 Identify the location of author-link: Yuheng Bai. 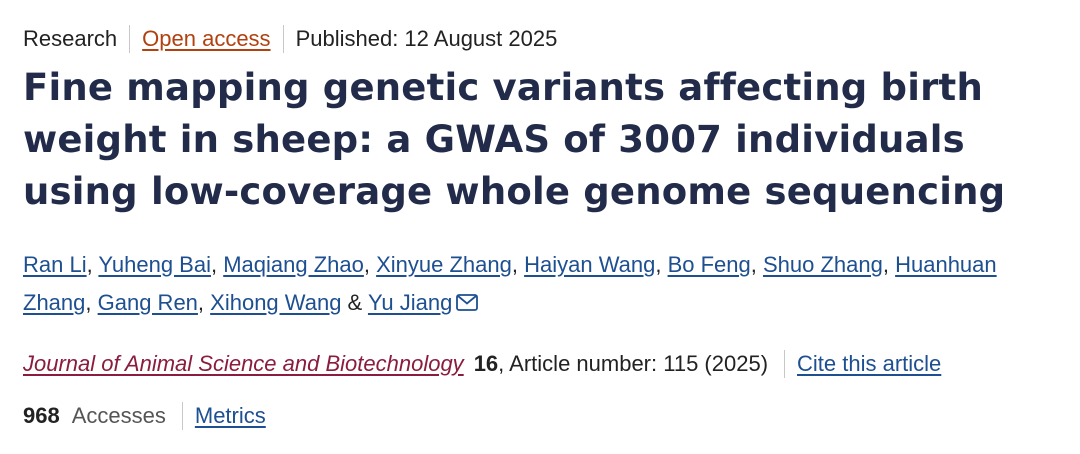
(154, 264).